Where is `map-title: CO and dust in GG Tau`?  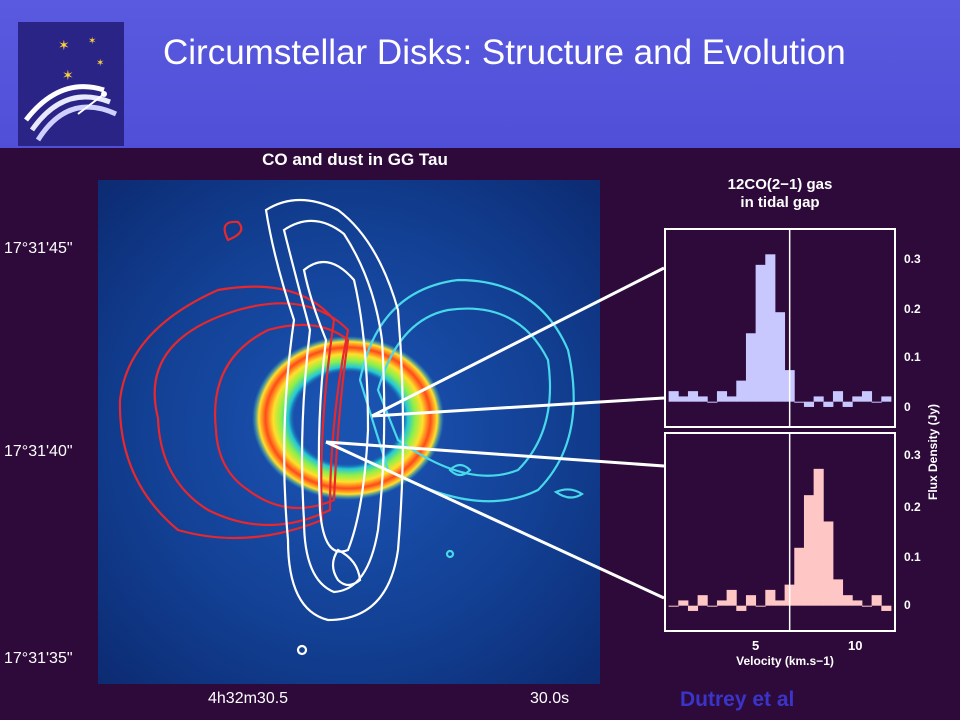
map-title: CO and dust in GG Tau is located at coordinates (355, 159).